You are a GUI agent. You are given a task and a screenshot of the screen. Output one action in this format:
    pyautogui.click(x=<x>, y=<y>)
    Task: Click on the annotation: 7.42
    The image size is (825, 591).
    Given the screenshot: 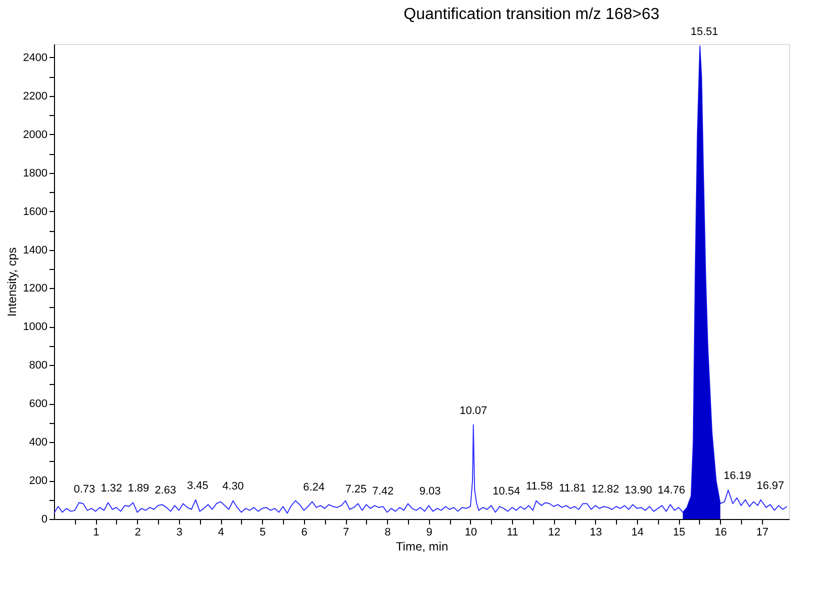 What is the action you would take?
    pyautogui.click(x=383, y=492)
    